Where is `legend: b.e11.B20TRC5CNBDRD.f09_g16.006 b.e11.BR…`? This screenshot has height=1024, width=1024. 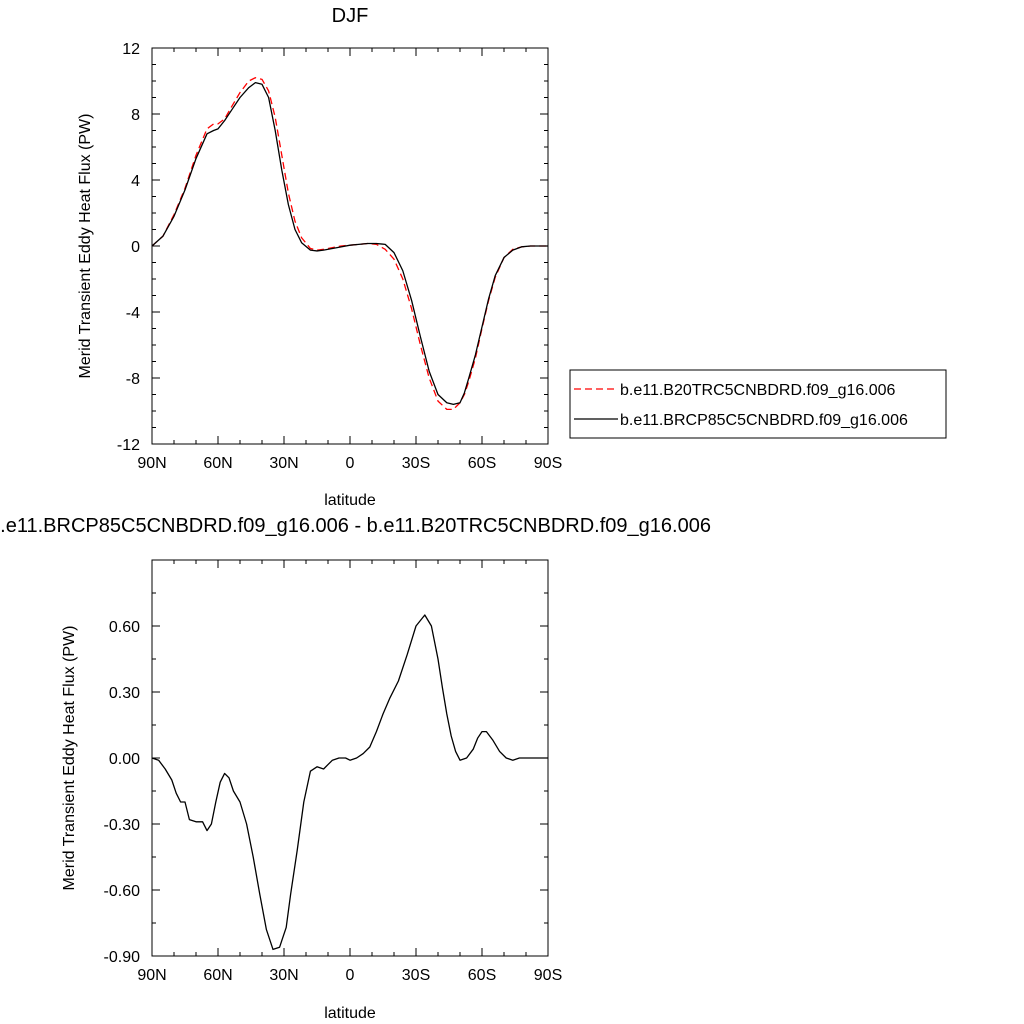 legend: b.e11.B20TRC5CNBDRD.f09_g16.006 b.e11.BR… is located at coordinates (758, 404).